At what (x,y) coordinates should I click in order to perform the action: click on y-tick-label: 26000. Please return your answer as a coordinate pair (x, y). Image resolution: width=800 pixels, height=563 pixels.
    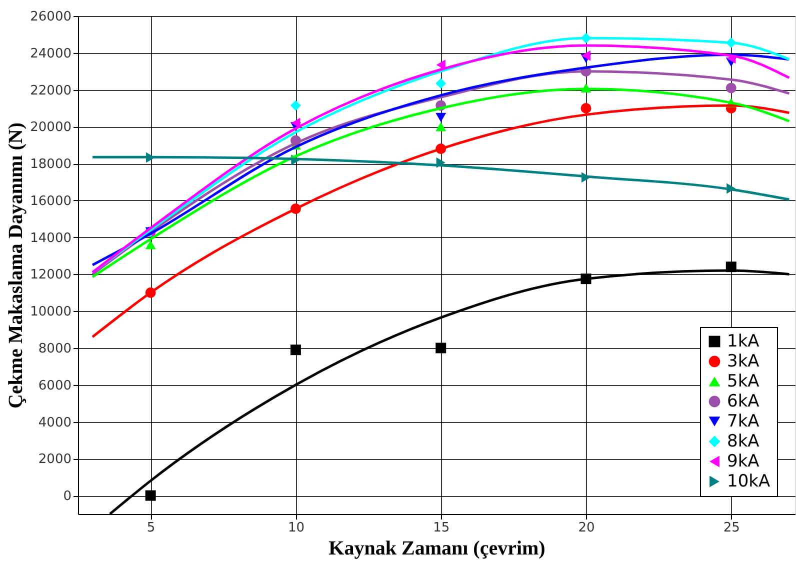
    Looking at the image, I should click on (51, 17).